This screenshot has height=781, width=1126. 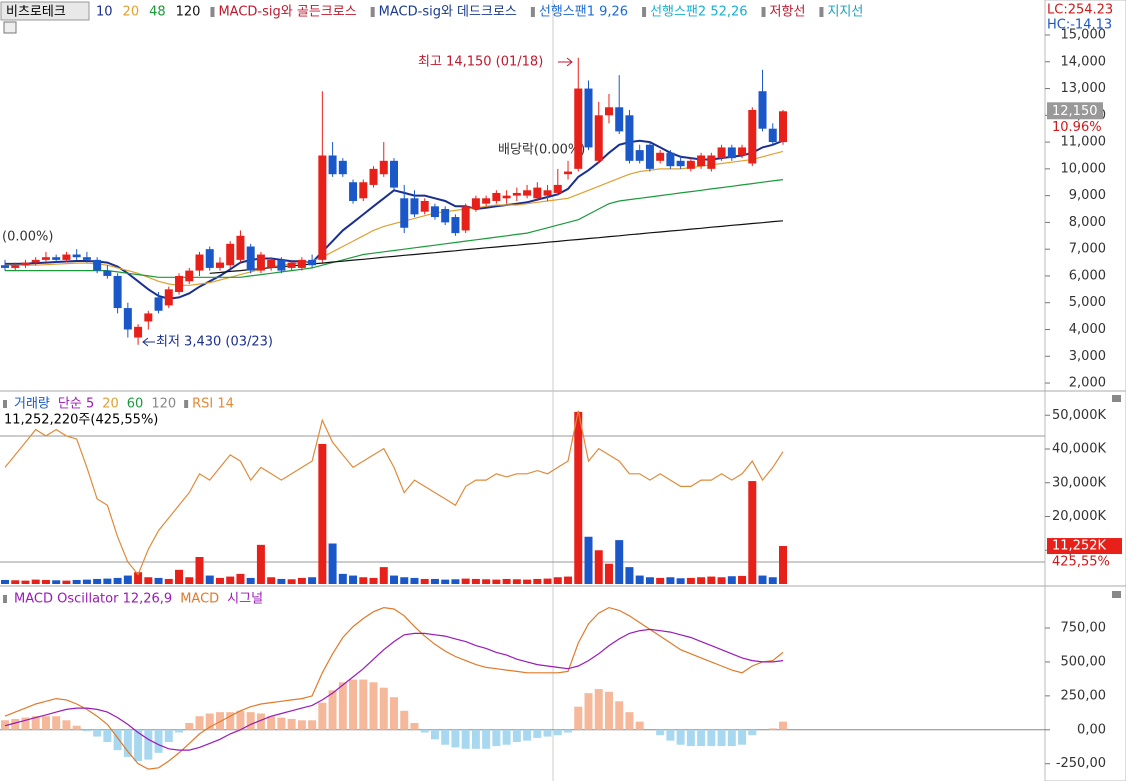 What do you see at coordinates (199, 599) in the screenshot?
I see `legend-item: MACD` at bounding box center [199, 599].